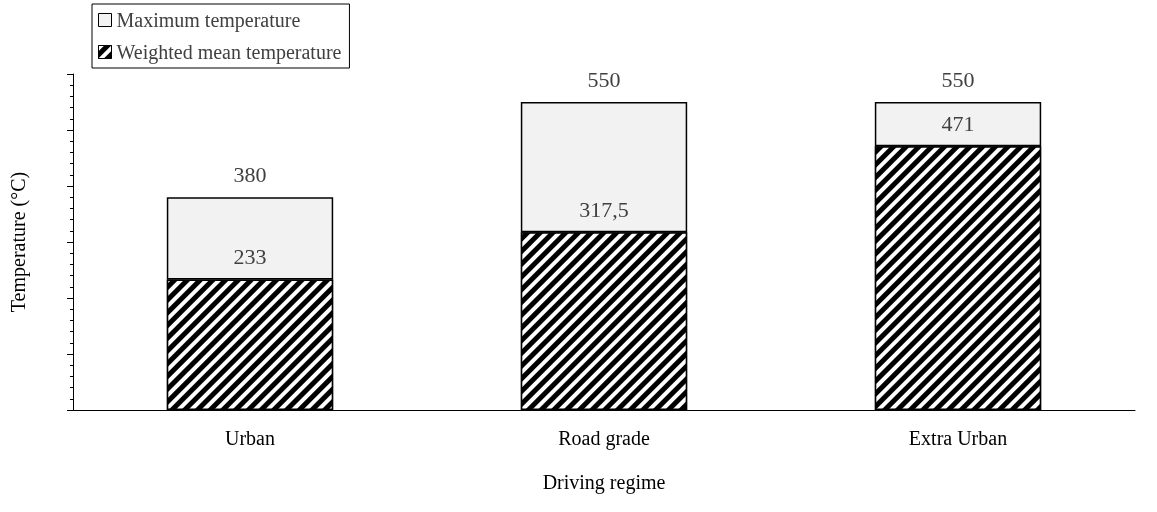 The image size is (1157, 512). What do you see at coordinates (250, 257) in the screenshot?
I see `data-label: 233` at bounding box center [250, 257].